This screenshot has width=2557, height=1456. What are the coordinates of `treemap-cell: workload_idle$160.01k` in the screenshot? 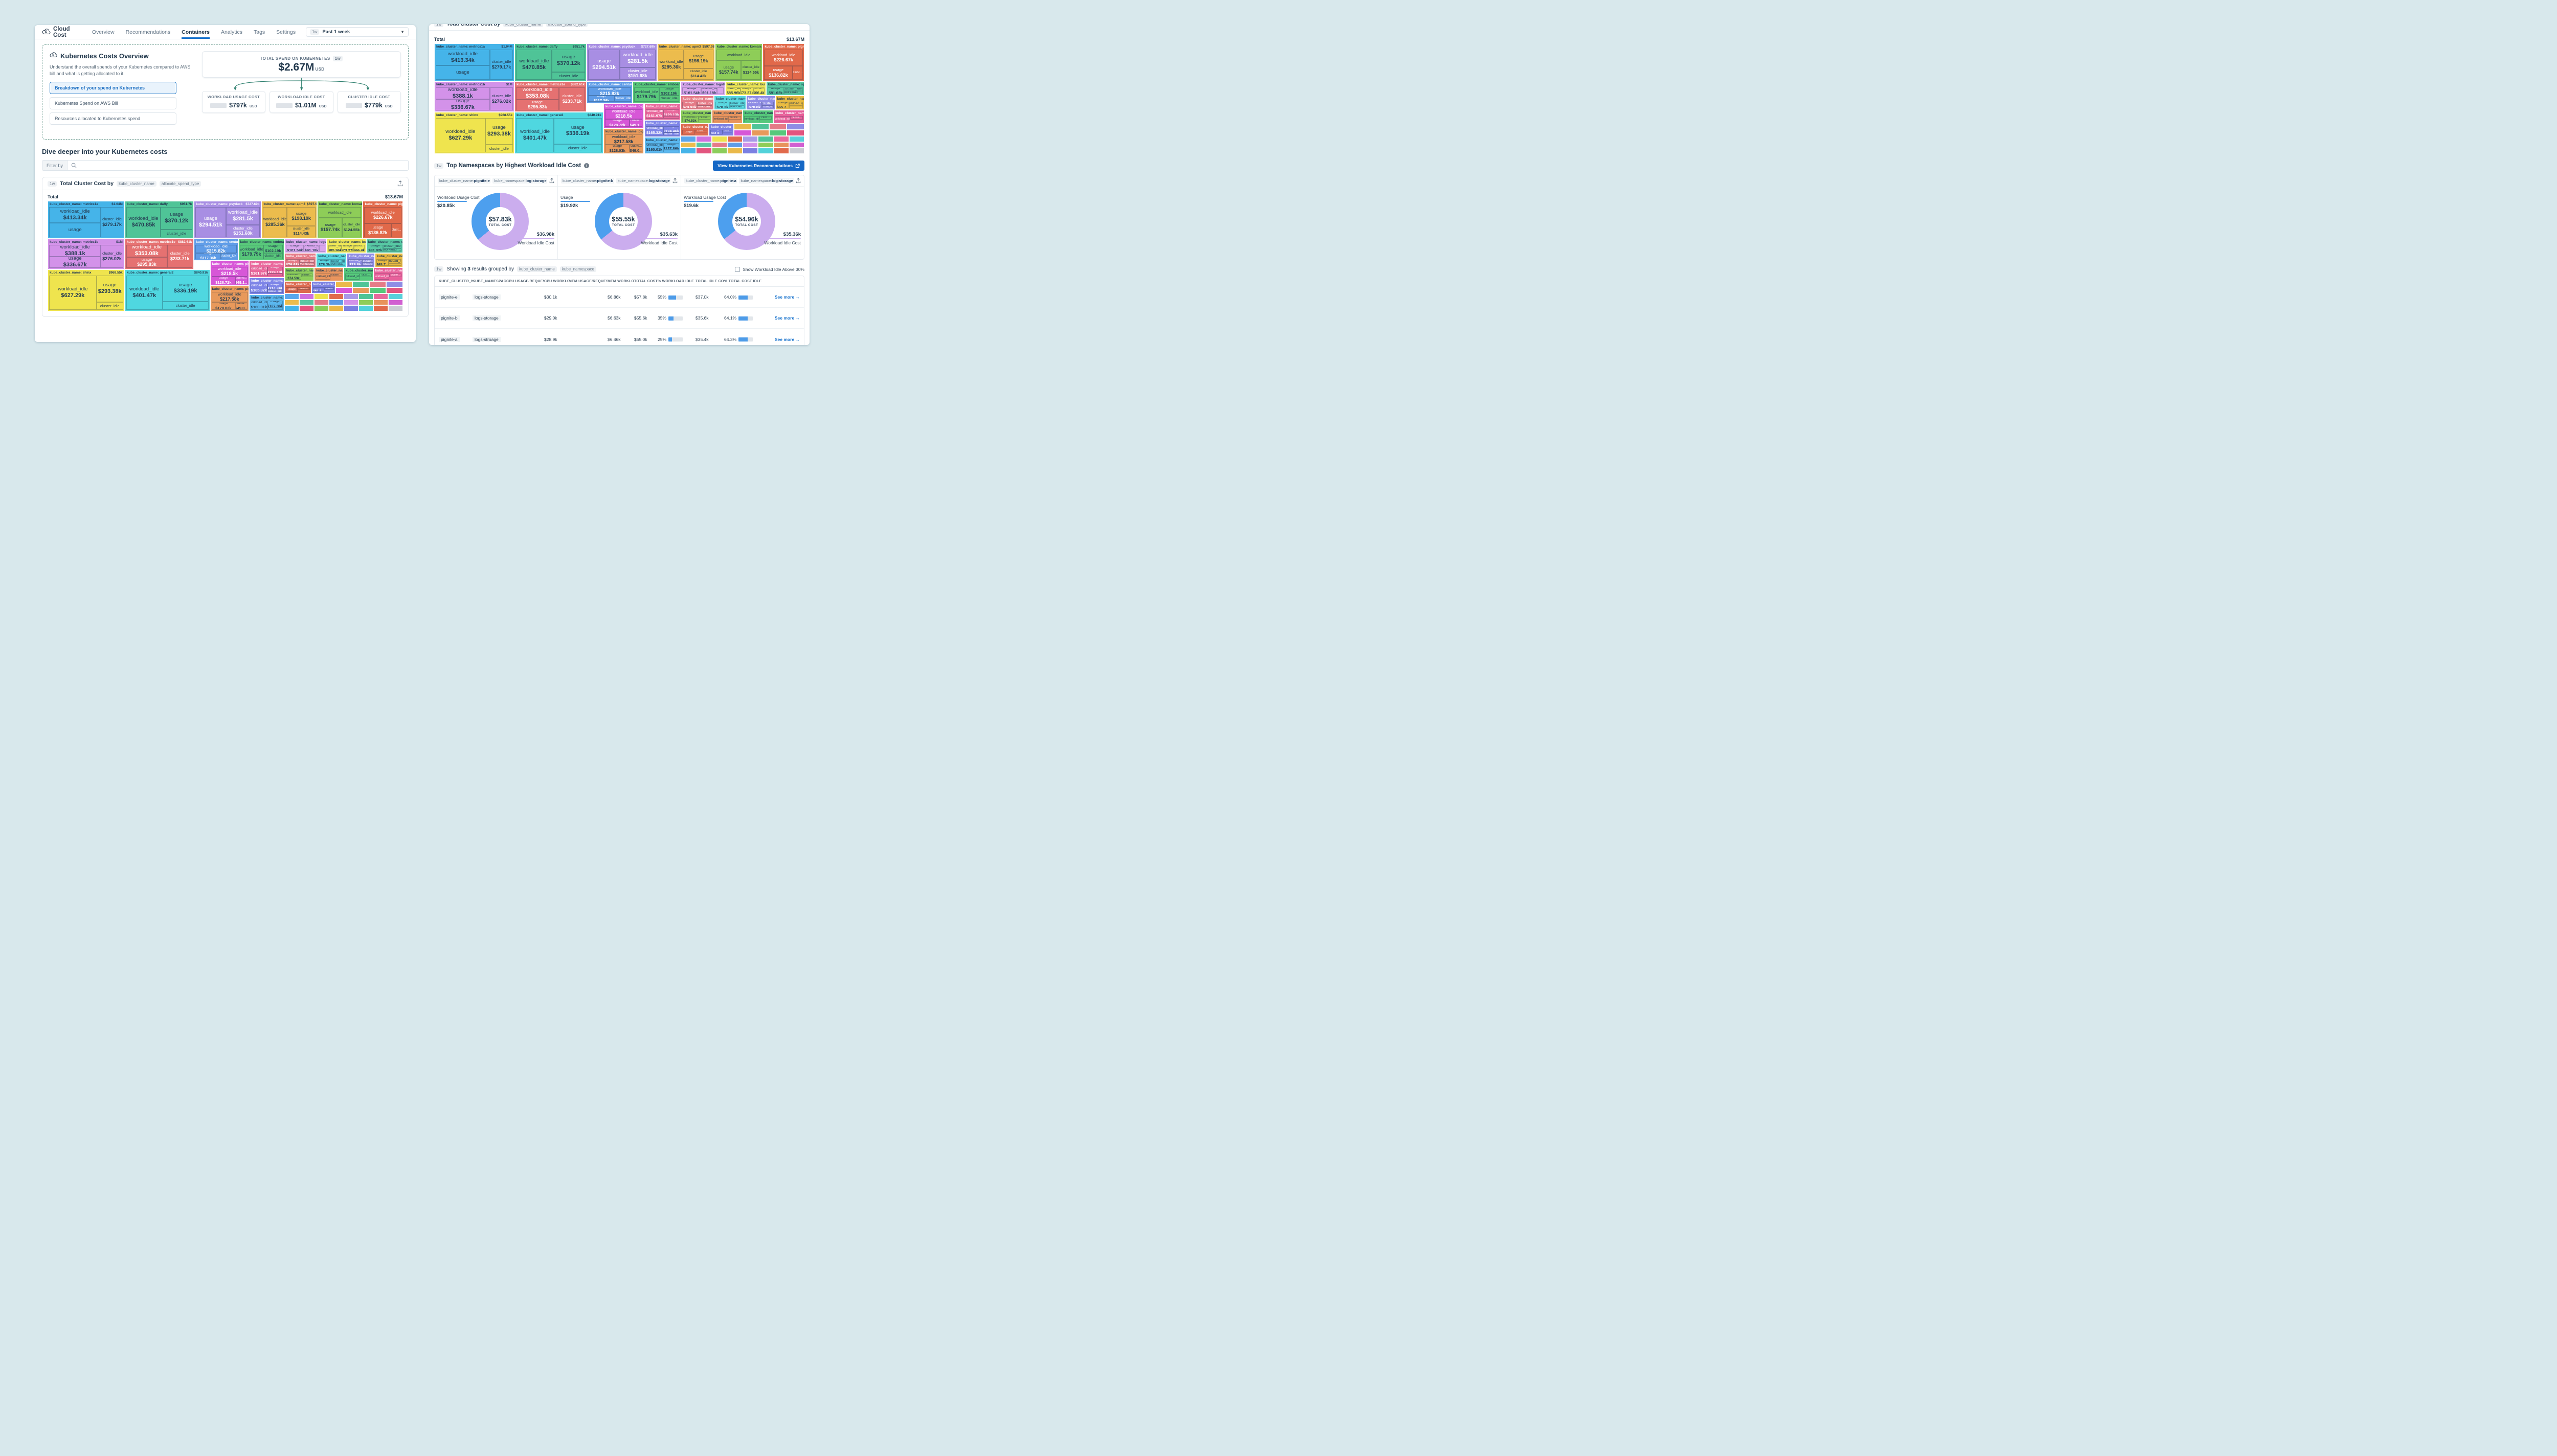 It's located at (259, 305).